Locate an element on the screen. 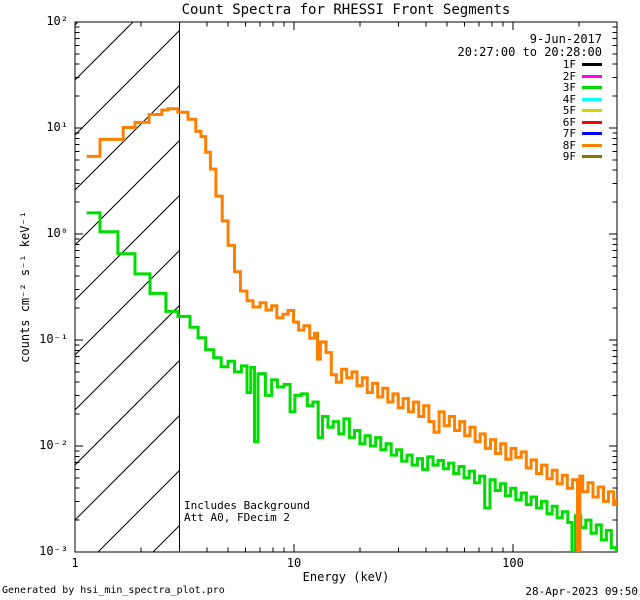  y-axis-title: counts cm⁻² s⁻¹ keV⁻¹ is located at coordinates (25, 287).